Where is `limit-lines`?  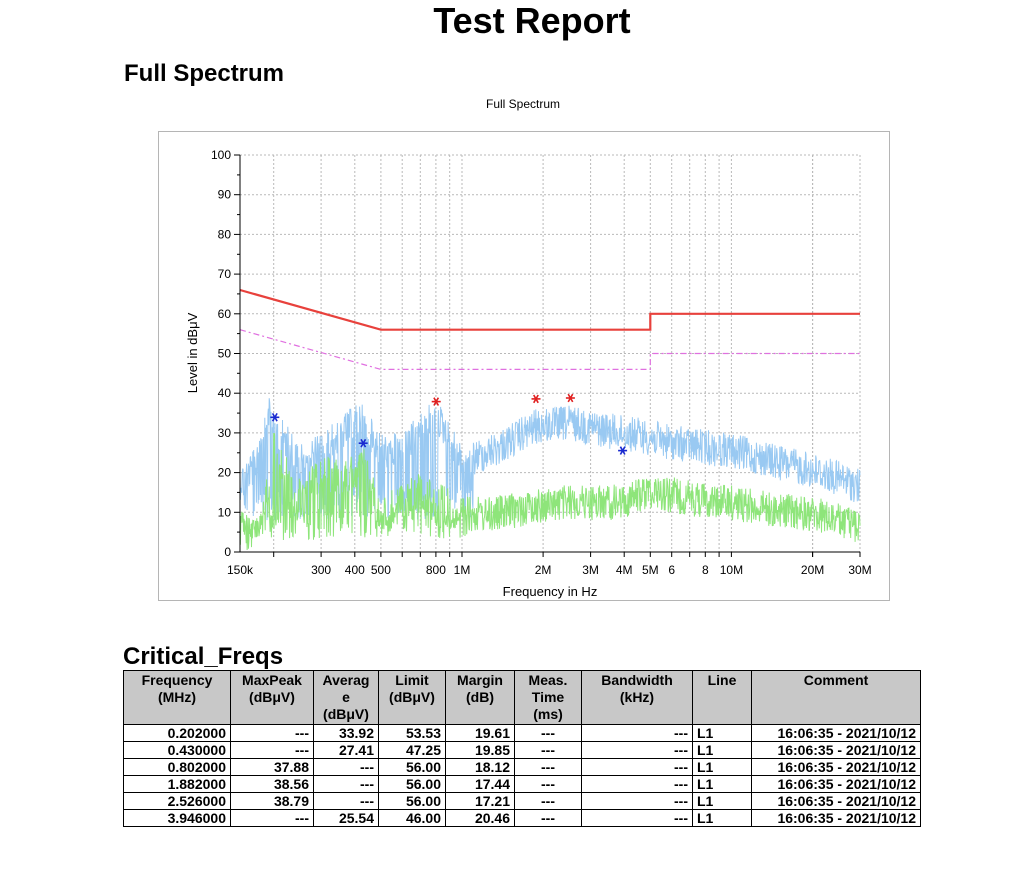
limit-lines is located at coordinates (549, 329).